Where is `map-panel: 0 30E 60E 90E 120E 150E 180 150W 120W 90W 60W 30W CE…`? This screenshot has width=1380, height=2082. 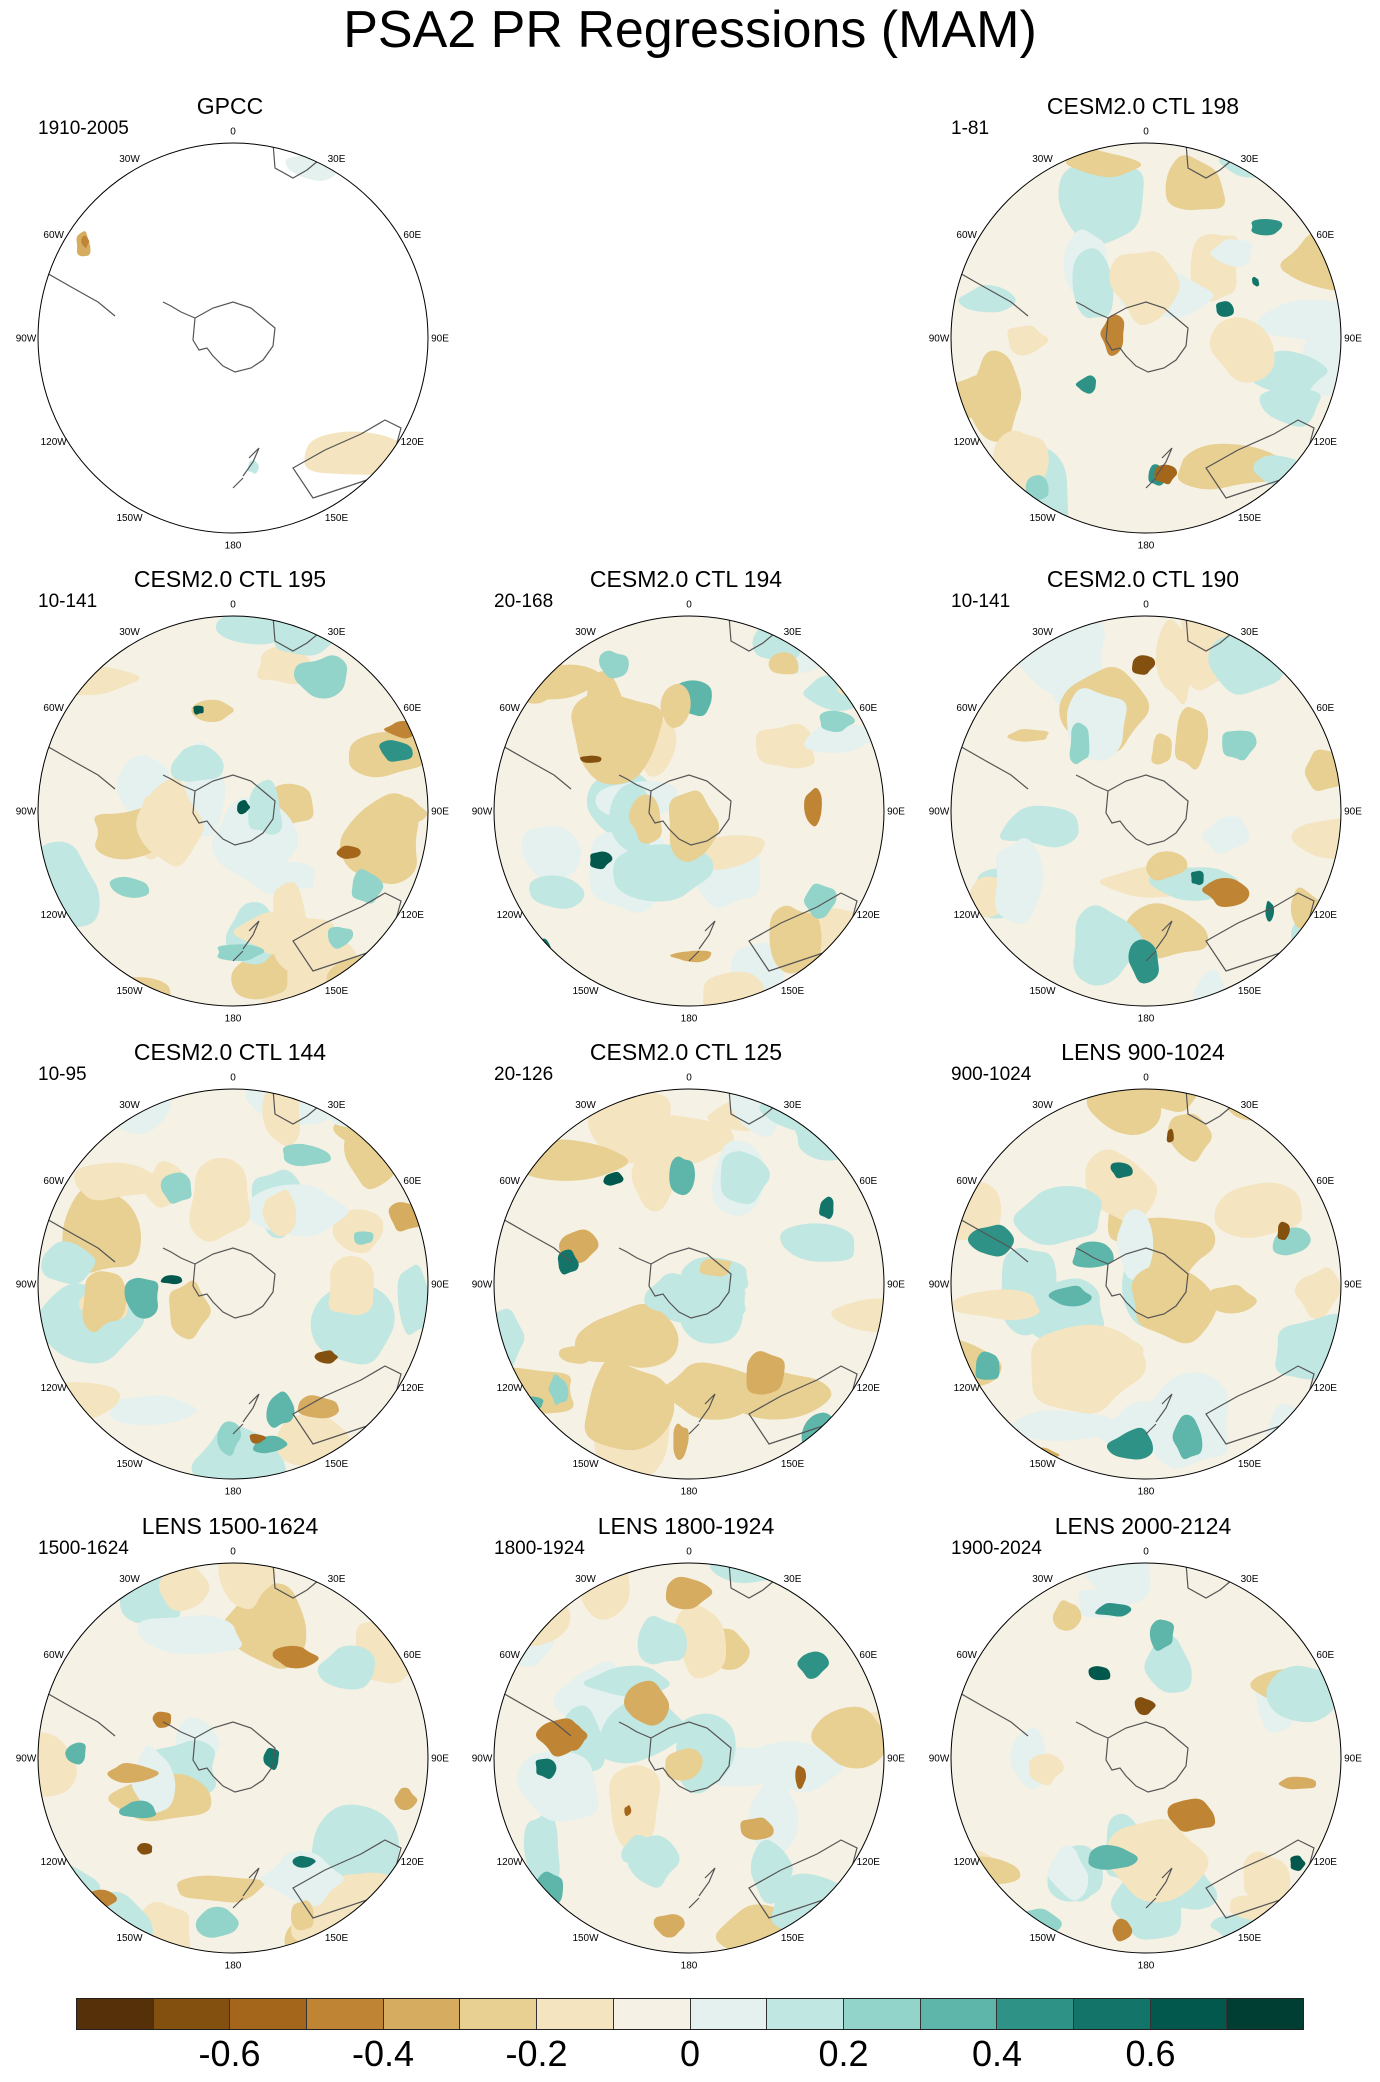 map-panel: 0 30E 60E 90E 120E 150E 180 150W 120W 90W 60W 30W CE… is located at coordinates (686, 800).